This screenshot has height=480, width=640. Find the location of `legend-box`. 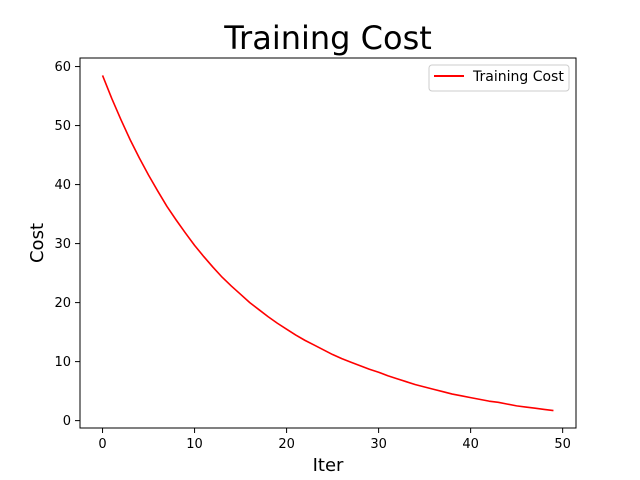

legend-box is located at coordinates (499, 78).